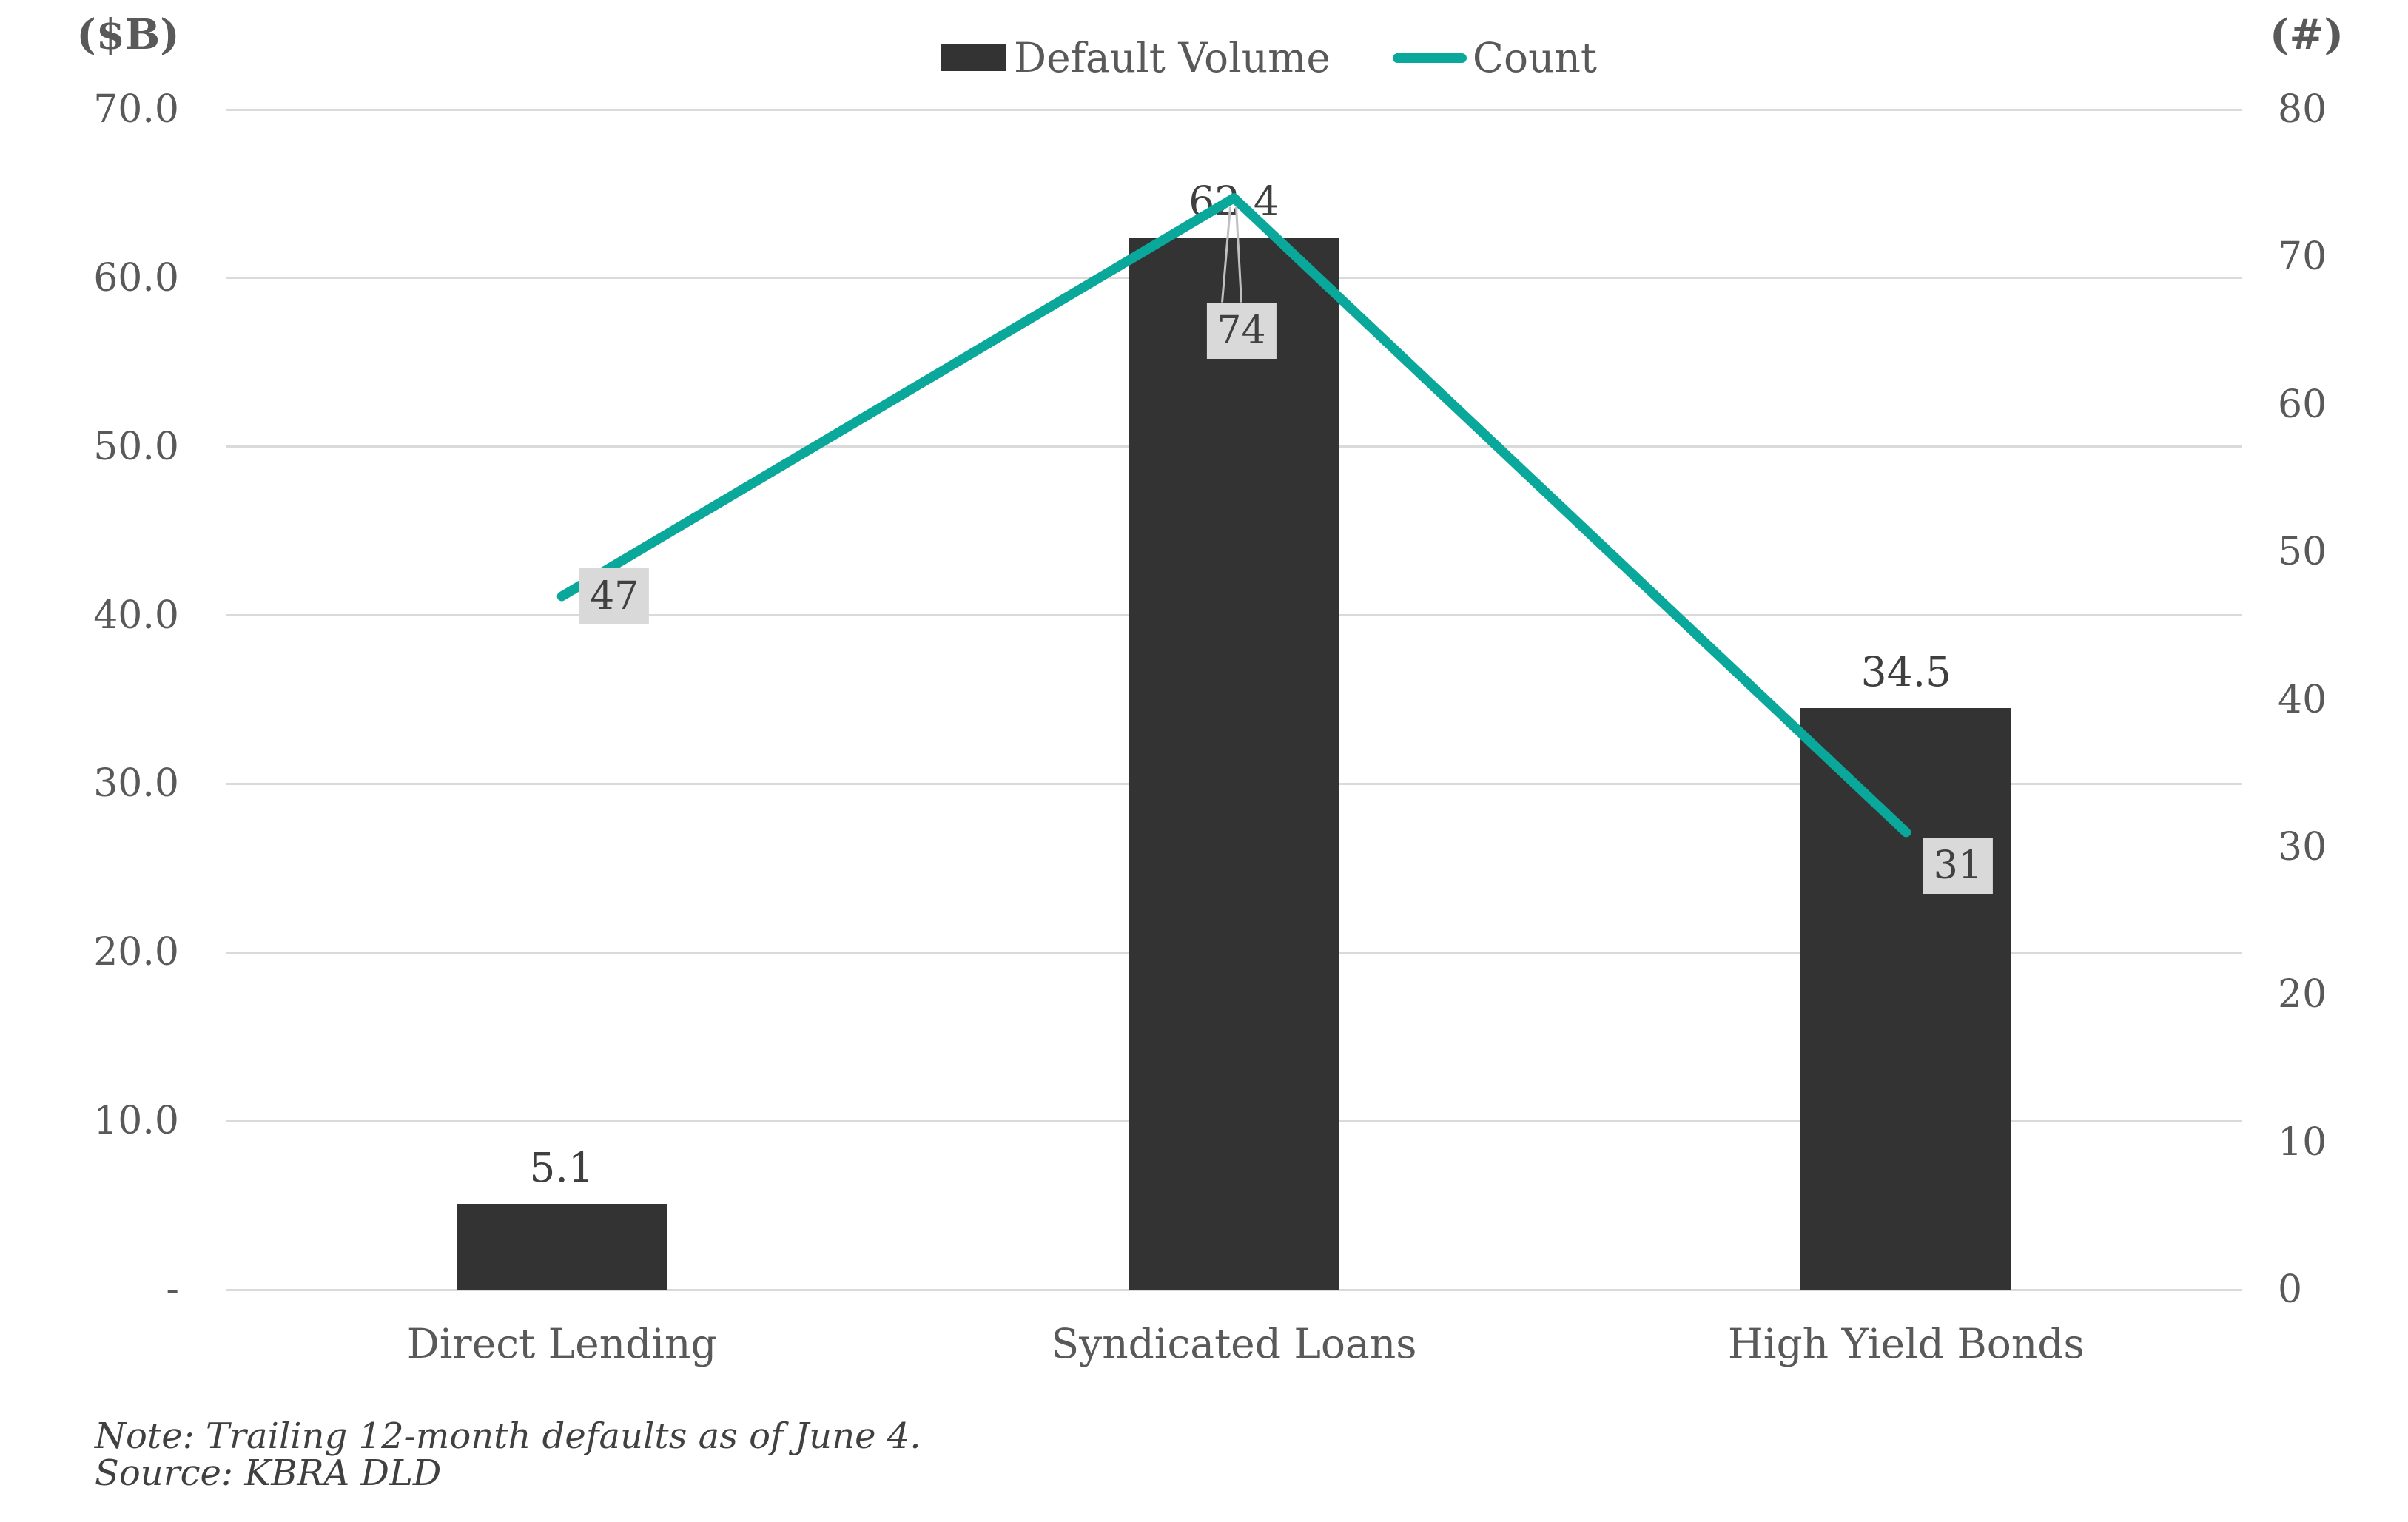 This screenshot has height=1522, width=2408. Describe the element at coordinates (2302, 552) in the screenshot. I see `right-axis-tick-label: 50` at that location.